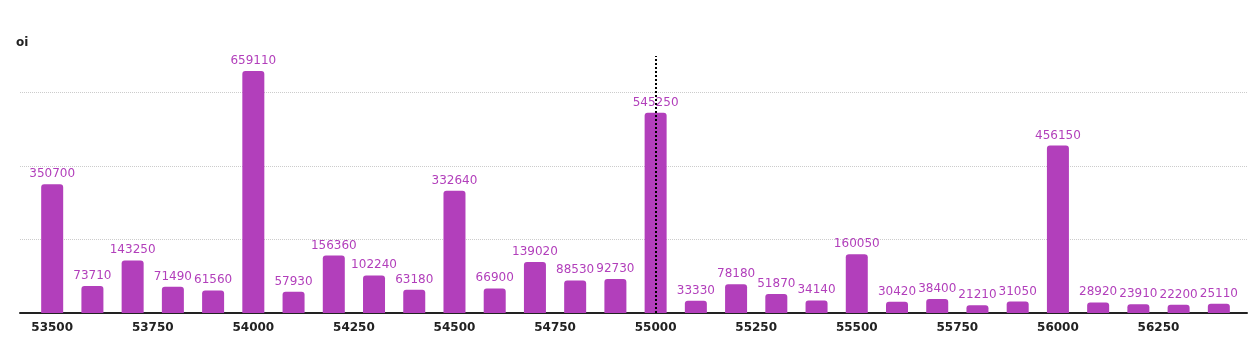 This screenshot has height=345, width=1259. I want to click on data-label: 38400, so click(937, 287).